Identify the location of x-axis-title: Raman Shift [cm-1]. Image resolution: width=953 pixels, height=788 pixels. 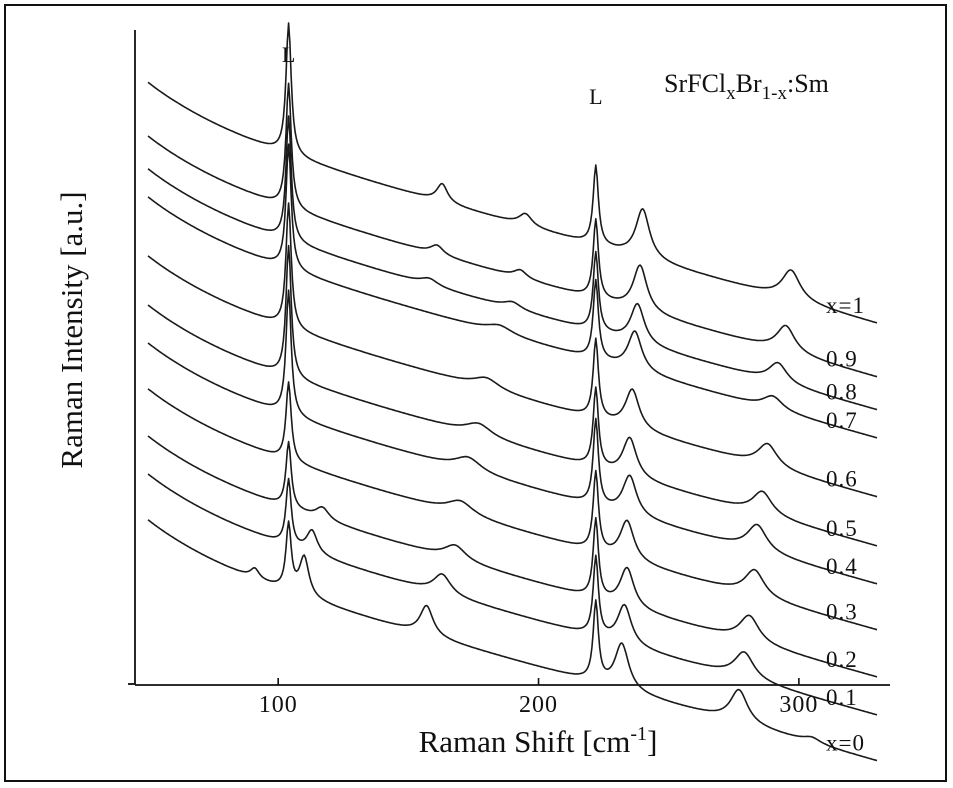
(538, 741).